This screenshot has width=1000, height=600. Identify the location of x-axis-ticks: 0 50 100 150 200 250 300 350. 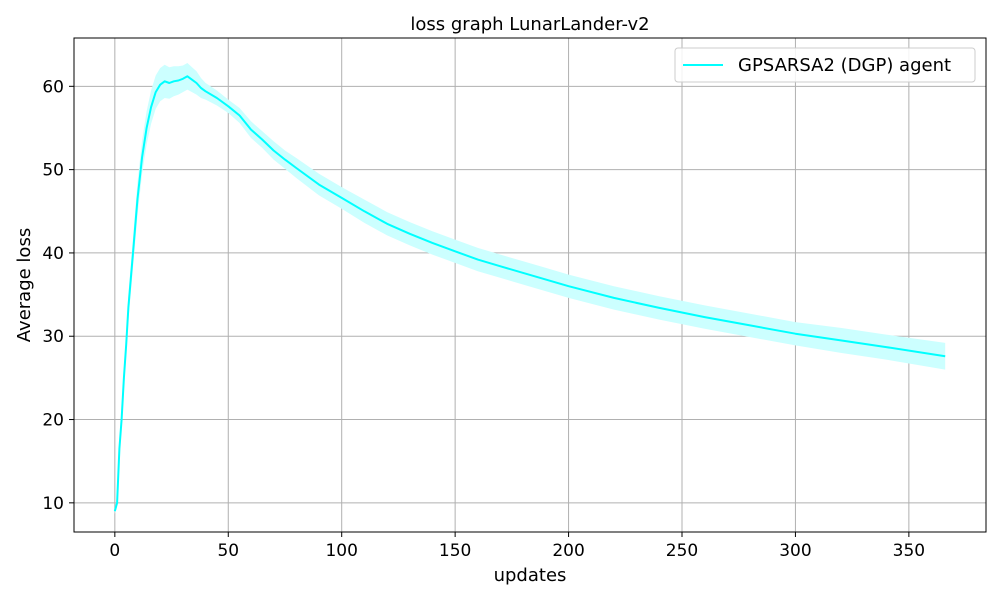
(517, 546).